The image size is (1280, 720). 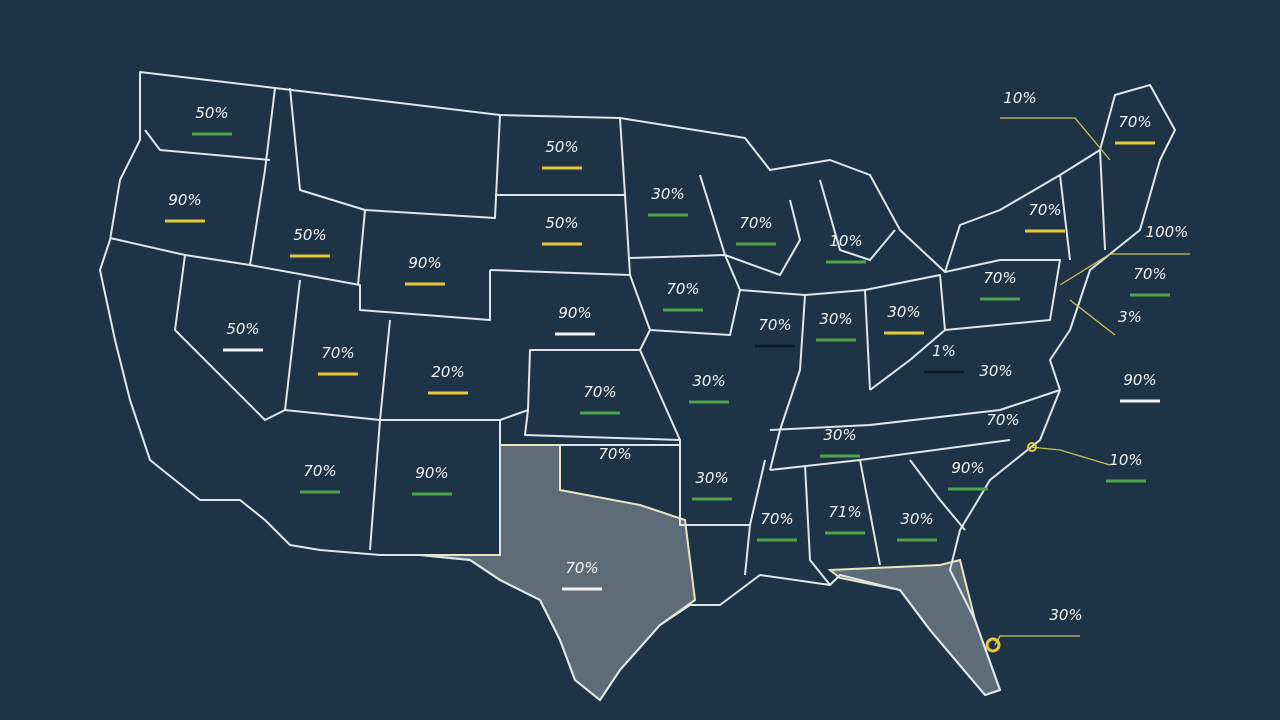 What do you see at coordinates (447, 372) in the screenshot?
I see `state-label: 20%` at bounding box center [447, 372].